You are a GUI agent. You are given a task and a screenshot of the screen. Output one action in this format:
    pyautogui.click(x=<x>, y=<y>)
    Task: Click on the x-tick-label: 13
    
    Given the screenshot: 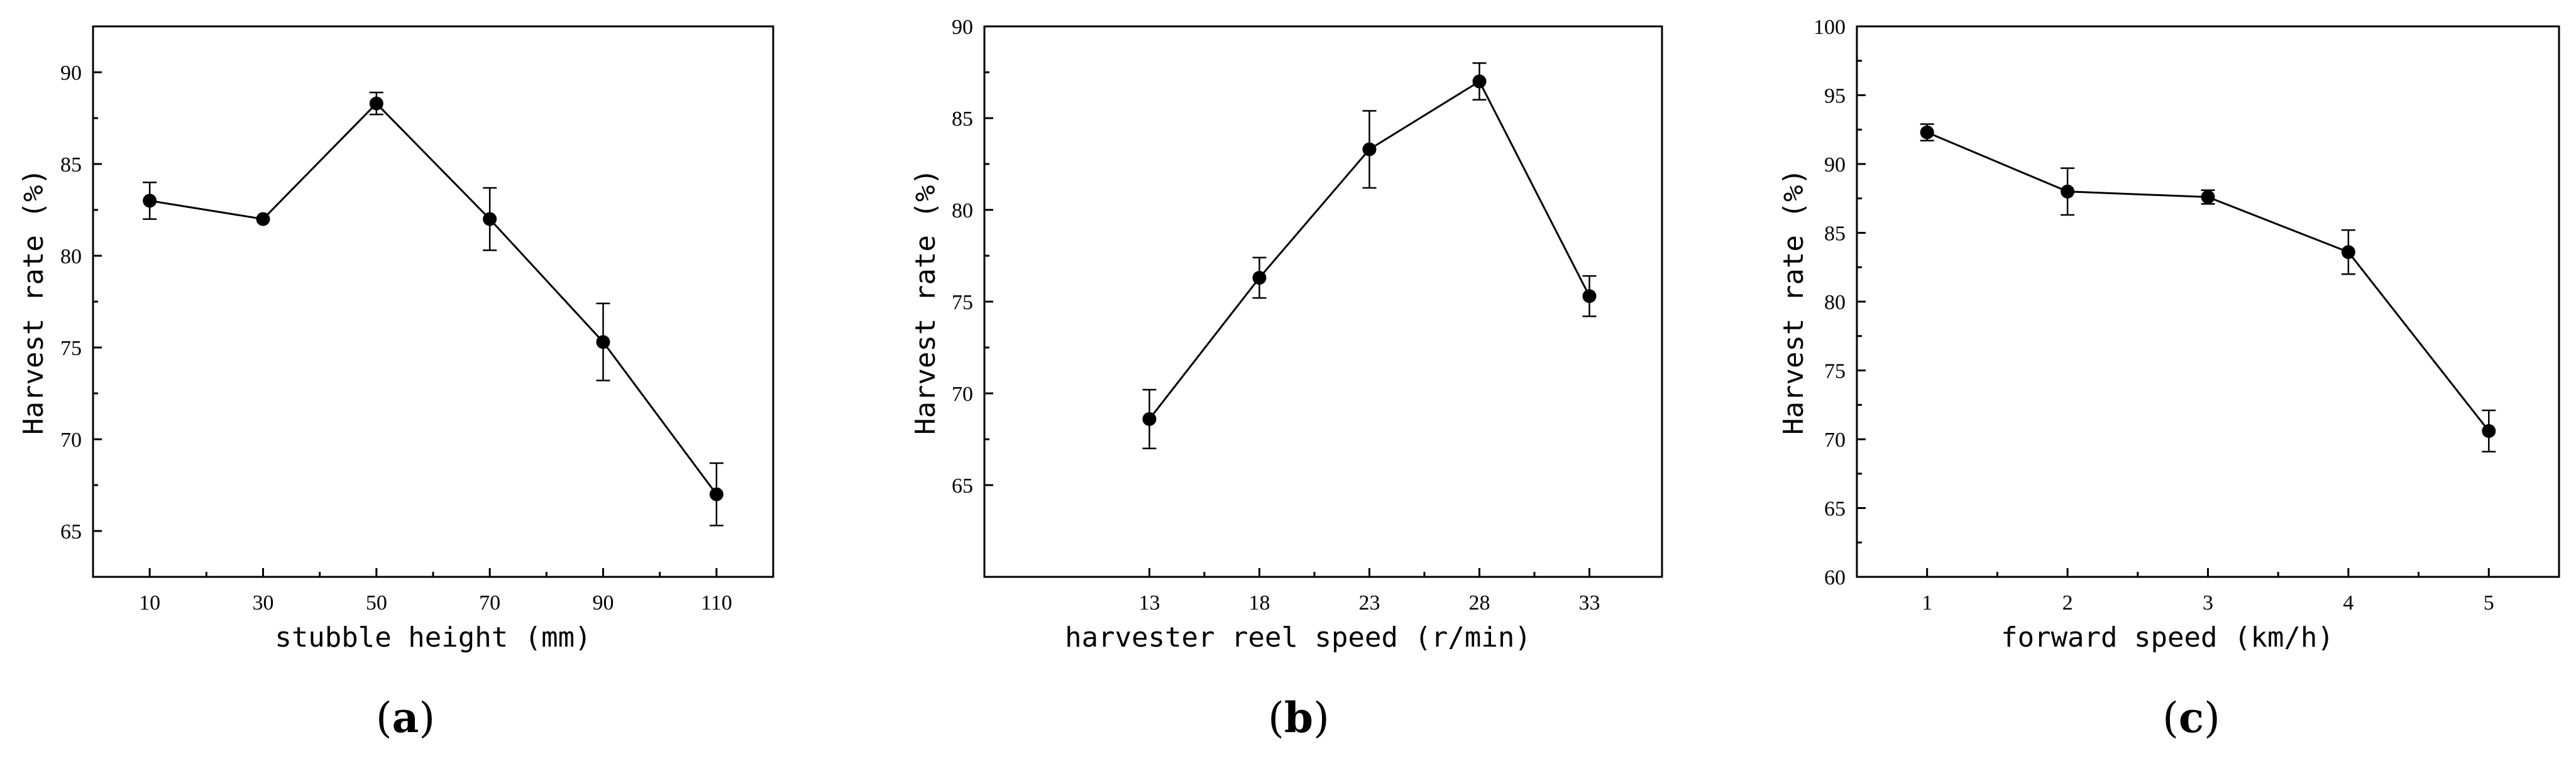 What is the action you would take?
    pyautogui.click(x=1149, y=603)
    